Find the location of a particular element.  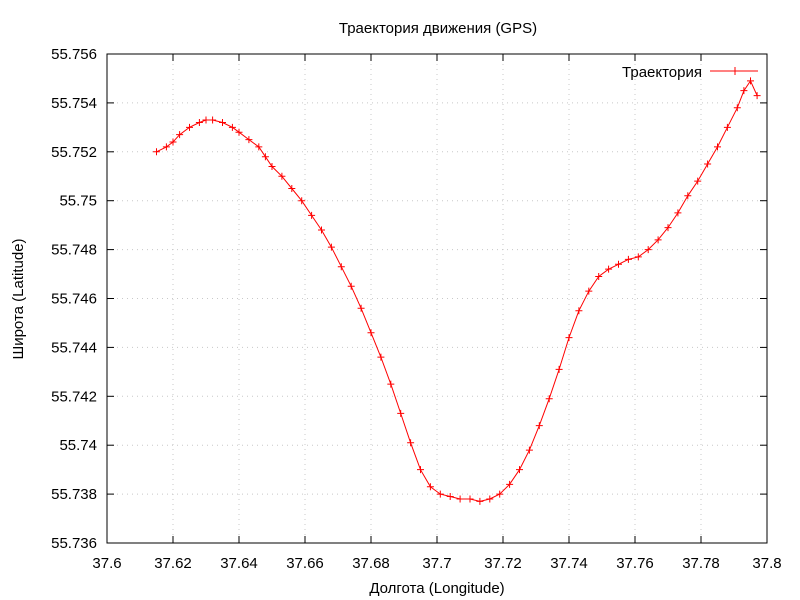

x-tick-label: 37.74 is located at coordinates (569, 563).